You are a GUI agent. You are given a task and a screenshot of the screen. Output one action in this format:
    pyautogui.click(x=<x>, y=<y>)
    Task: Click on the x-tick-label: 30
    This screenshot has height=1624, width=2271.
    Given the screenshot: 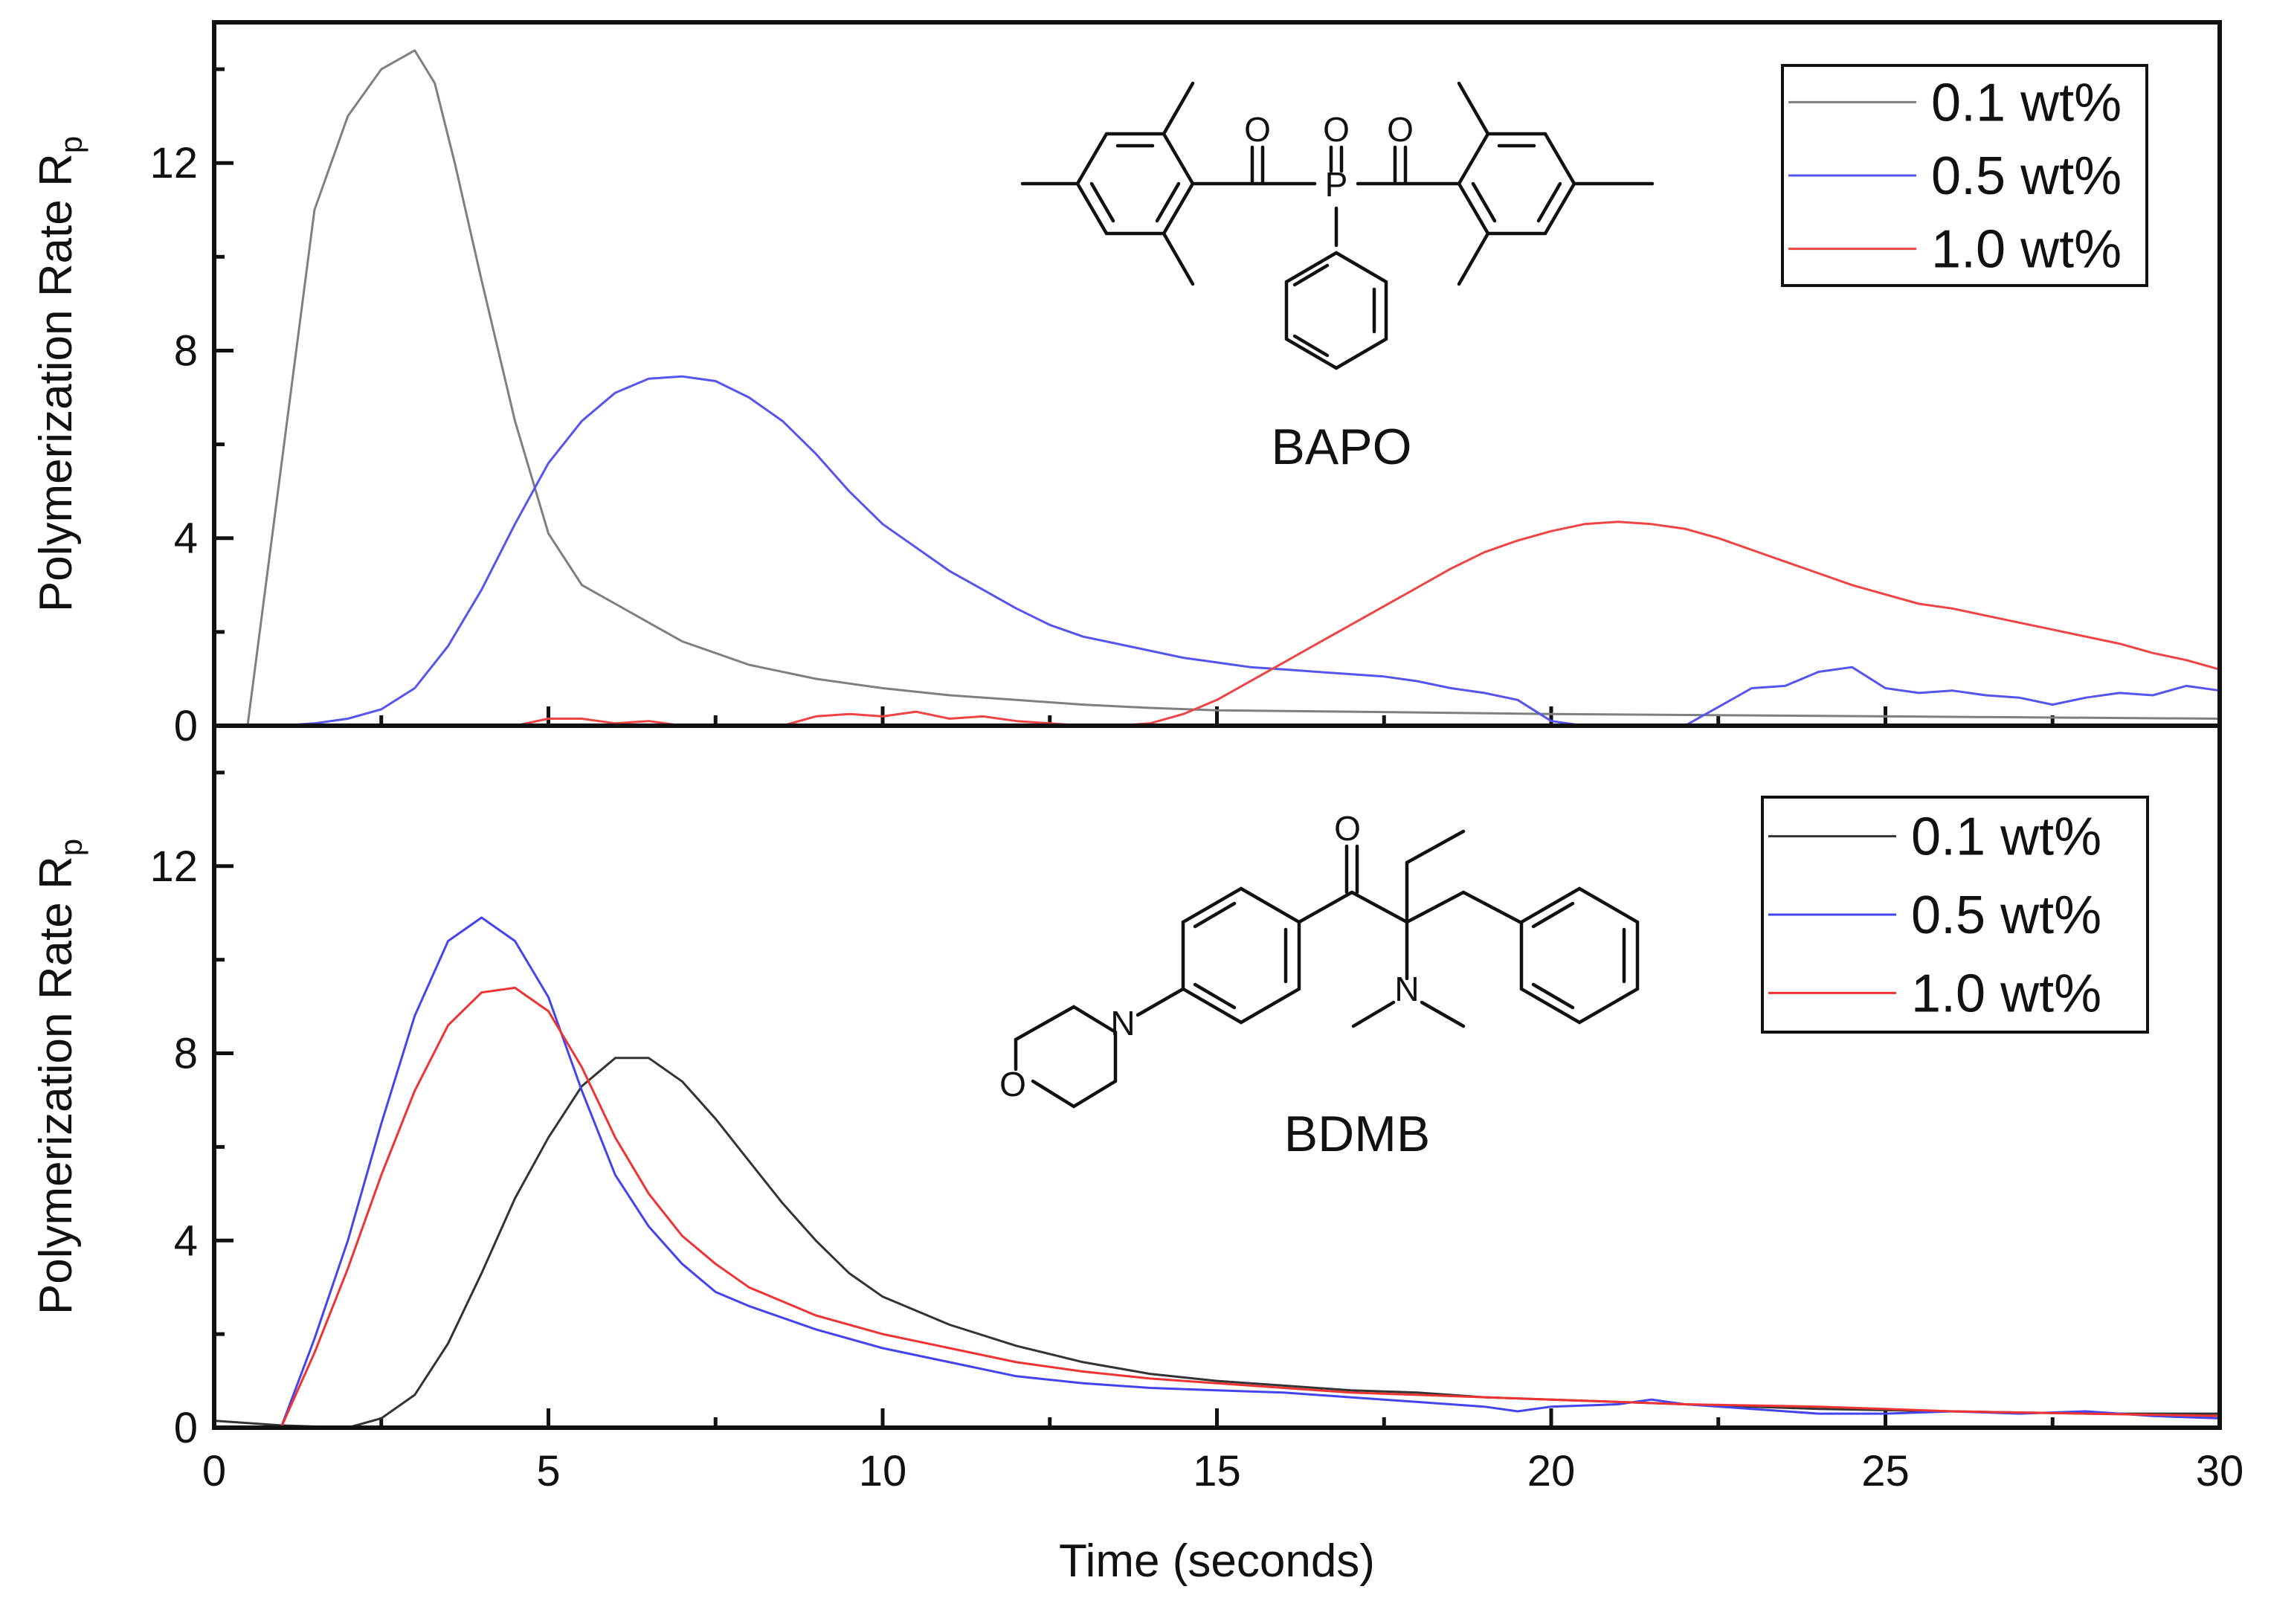 What is the action you would take?
    pyautogui.click(x=2220, y=1471)
    